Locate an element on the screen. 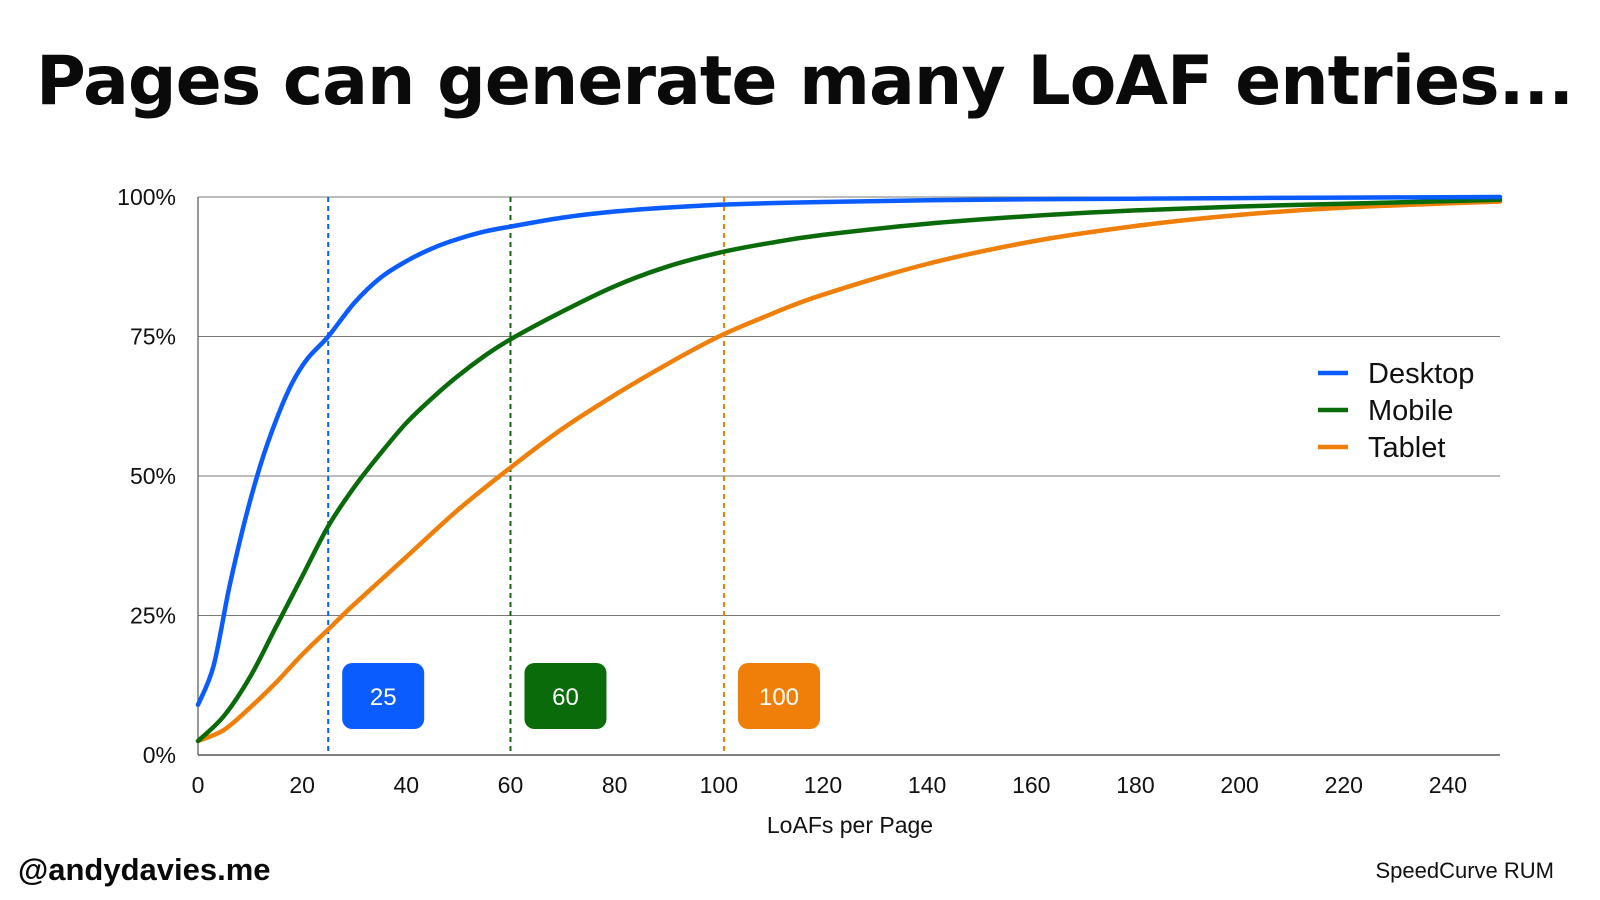 The width and height of the screenshot is (1600, 900). x-axis-label: LoAFs per Page is located at coordinates (850, 825).